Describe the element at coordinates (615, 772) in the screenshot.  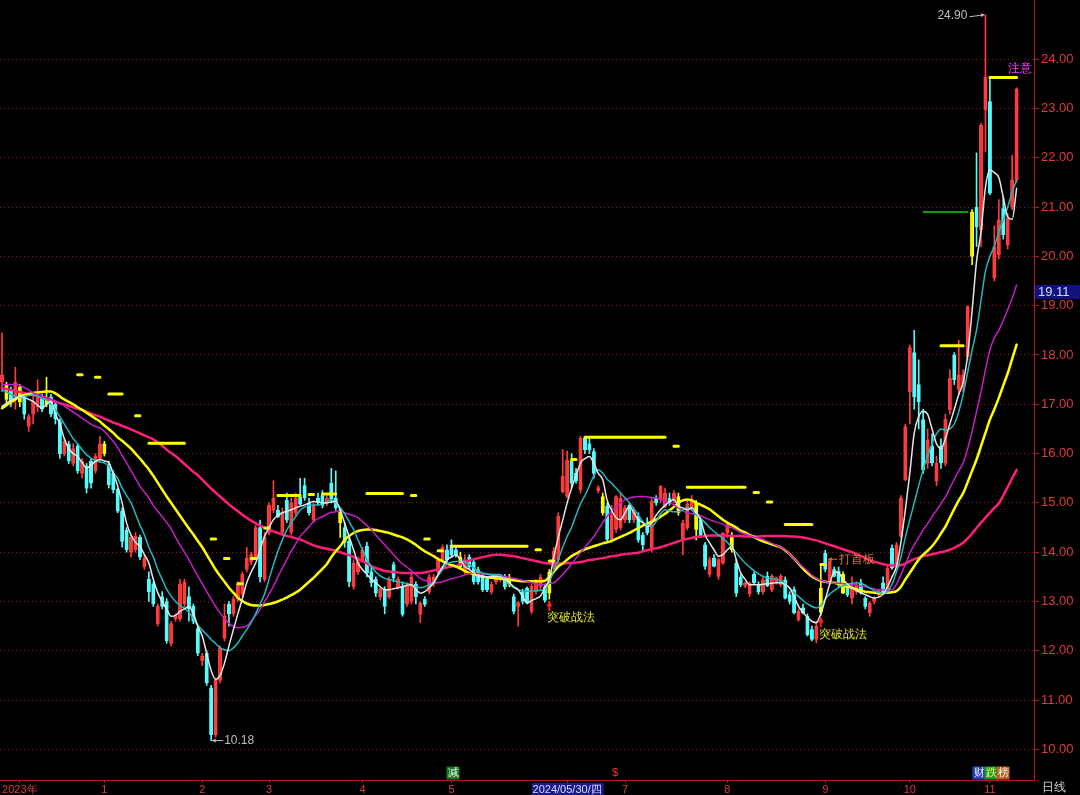
I see `annotation: $` at that location.